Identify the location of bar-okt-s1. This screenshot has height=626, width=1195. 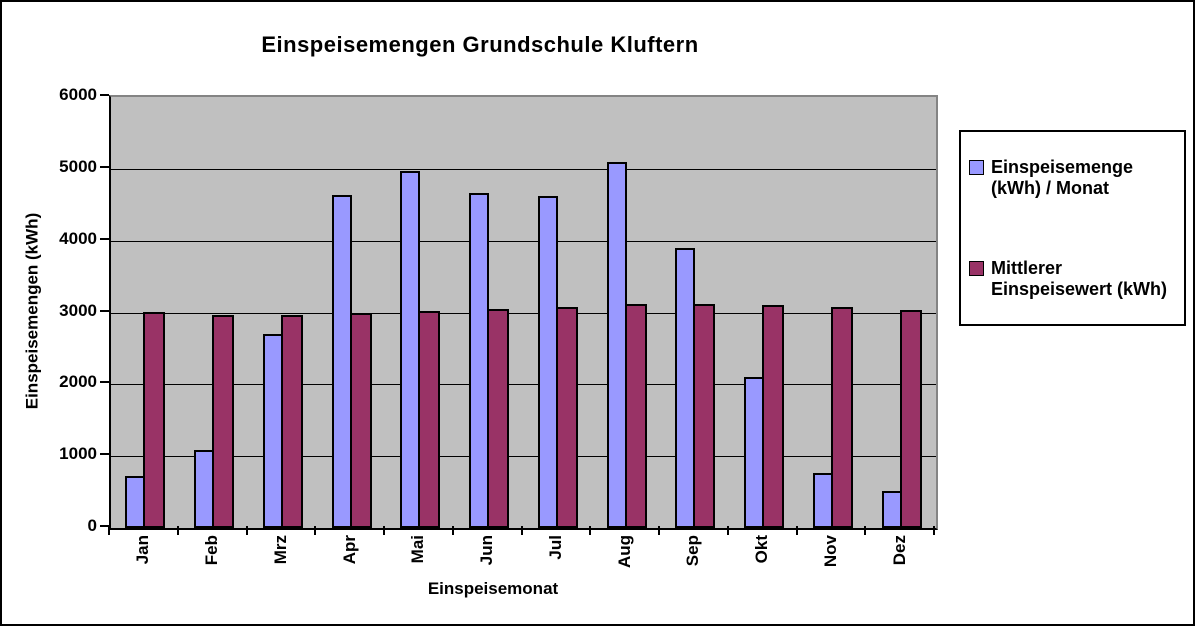
(754, 452).